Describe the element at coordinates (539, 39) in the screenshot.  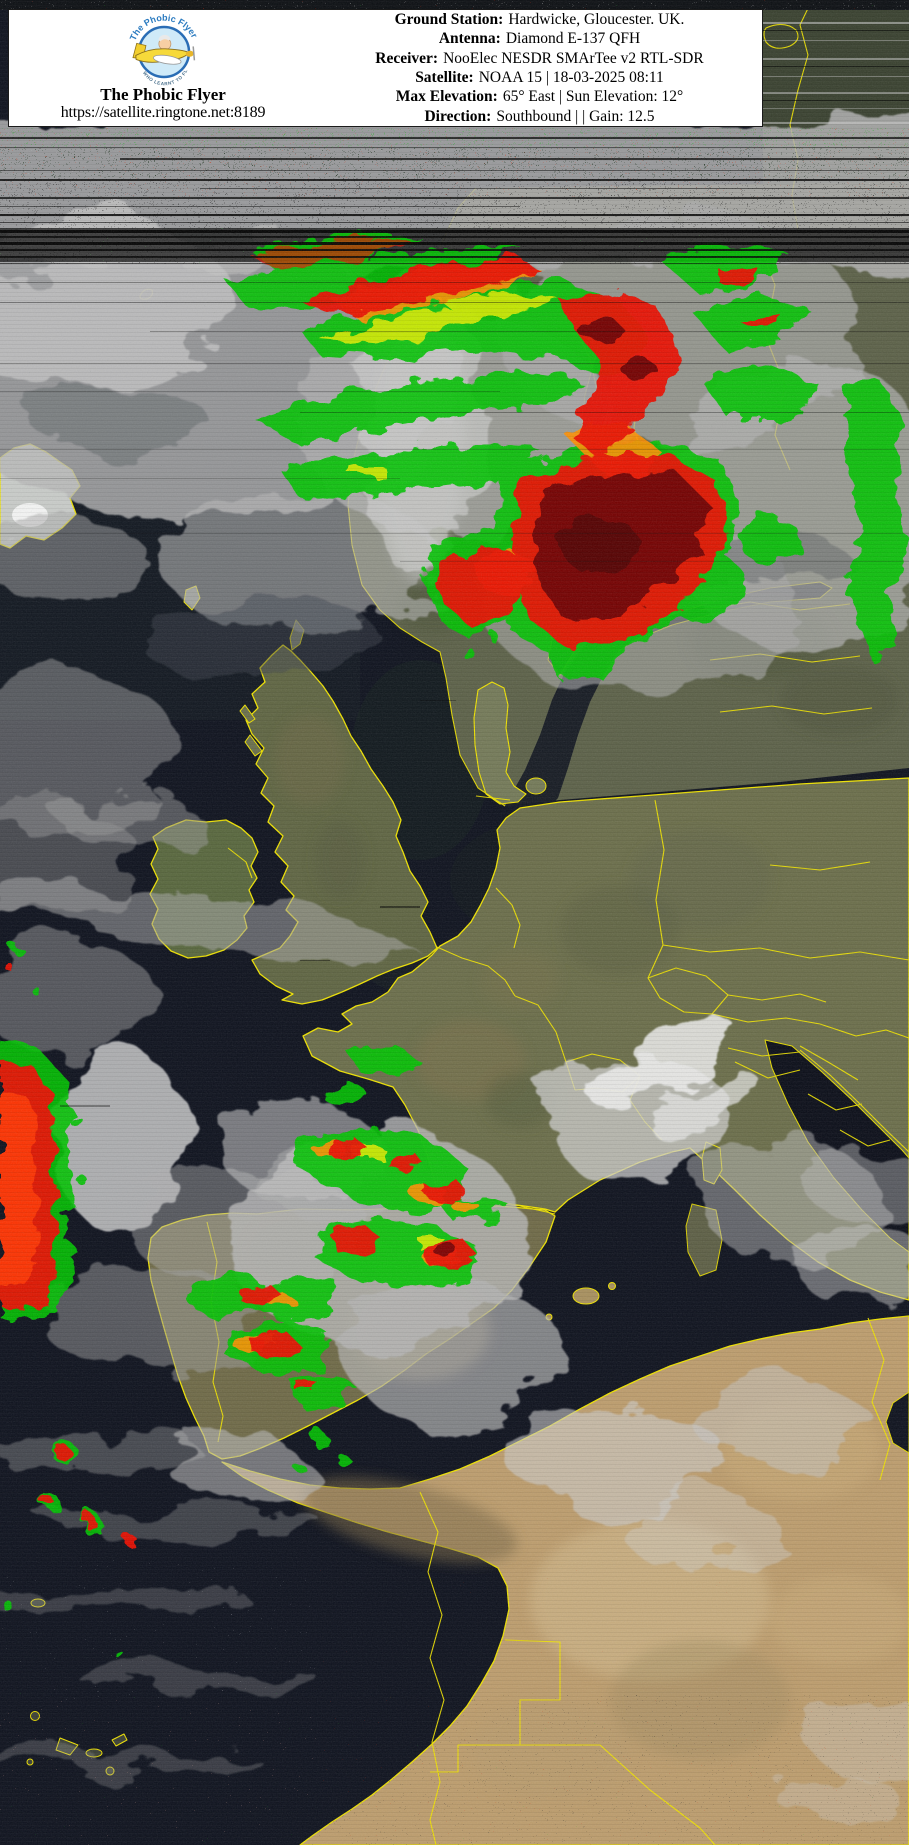
I see `field-antenna: Antenna: Diamond E-137 QFH` at that location.